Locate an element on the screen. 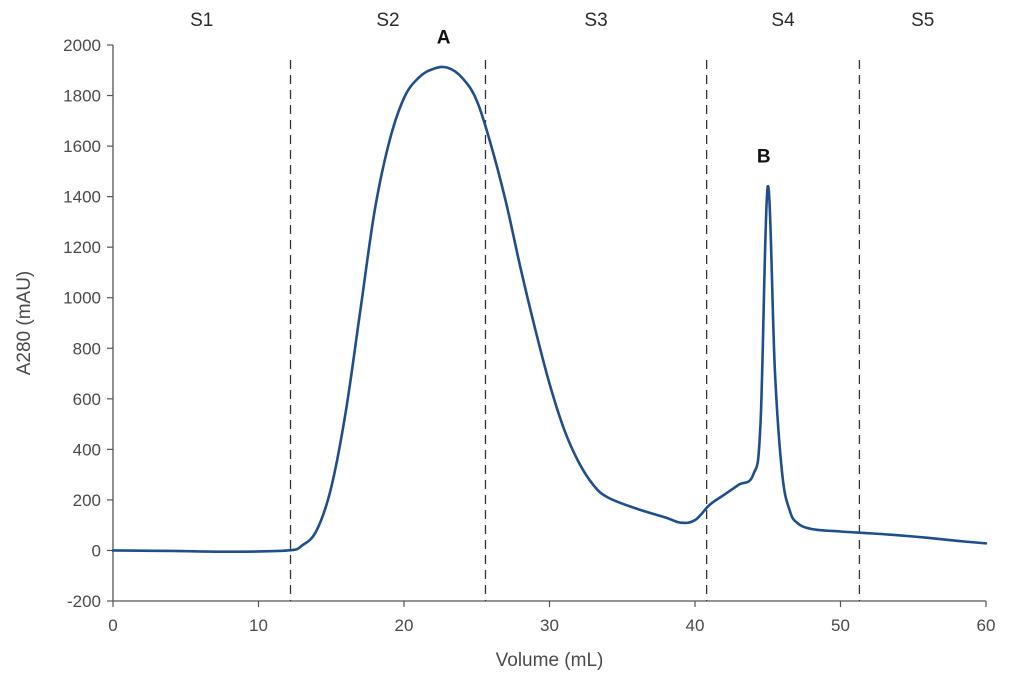 This screenshot has width=1024, height=682. region-label: S3 is located at coordinates (595, 20).